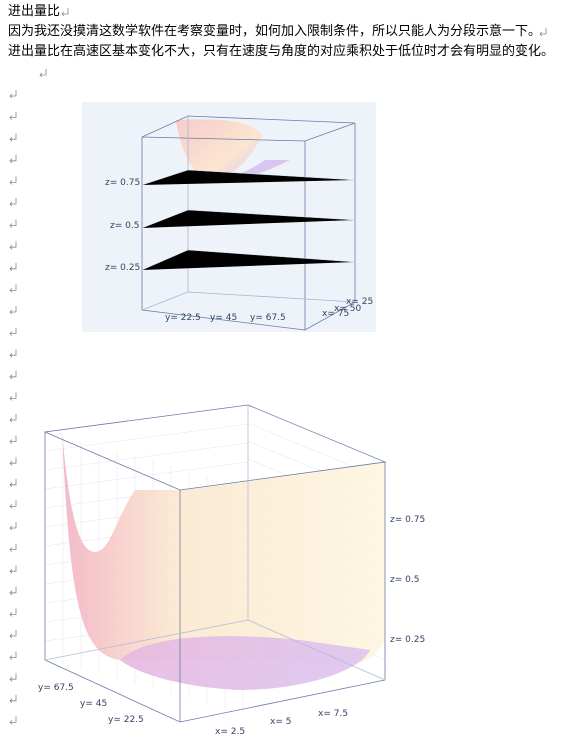  What do you see at coordinates (347, 309) in the screenshot?
I see `axis-label: x= 50` at bounding box center [347, 309].